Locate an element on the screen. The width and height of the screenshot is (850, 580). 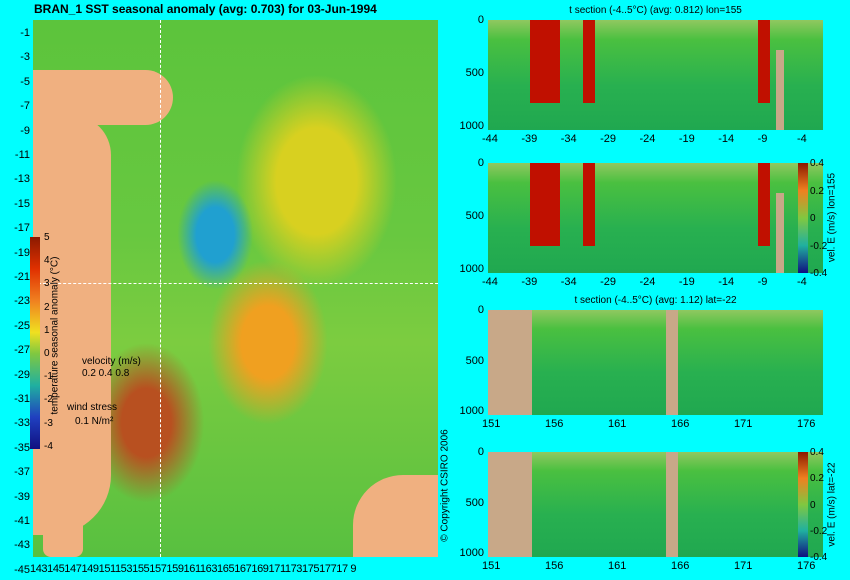
wind-stress-label: wind stress is located at coordinates (92, 407).